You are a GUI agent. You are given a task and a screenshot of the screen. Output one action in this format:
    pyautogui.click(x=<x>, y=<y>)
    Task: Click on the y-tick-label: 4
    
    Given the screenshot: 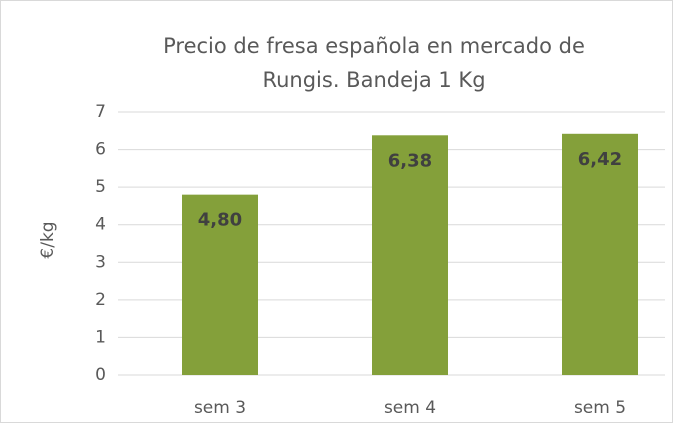 What is the action you would take?
    pyautogui.click(x=100, y=225)
    